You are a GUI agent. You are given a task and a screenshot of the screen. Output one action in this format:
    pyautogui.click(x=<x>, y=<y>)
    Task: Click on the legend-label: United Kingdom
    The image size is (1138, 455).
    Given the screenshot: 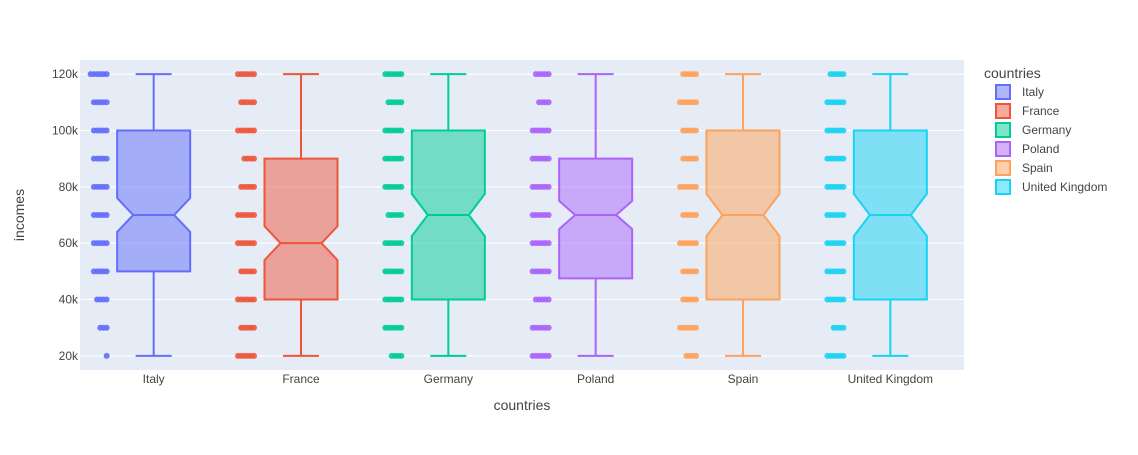 What is the action you would take?
    pyautogui.click(x=1064, y=187)
    